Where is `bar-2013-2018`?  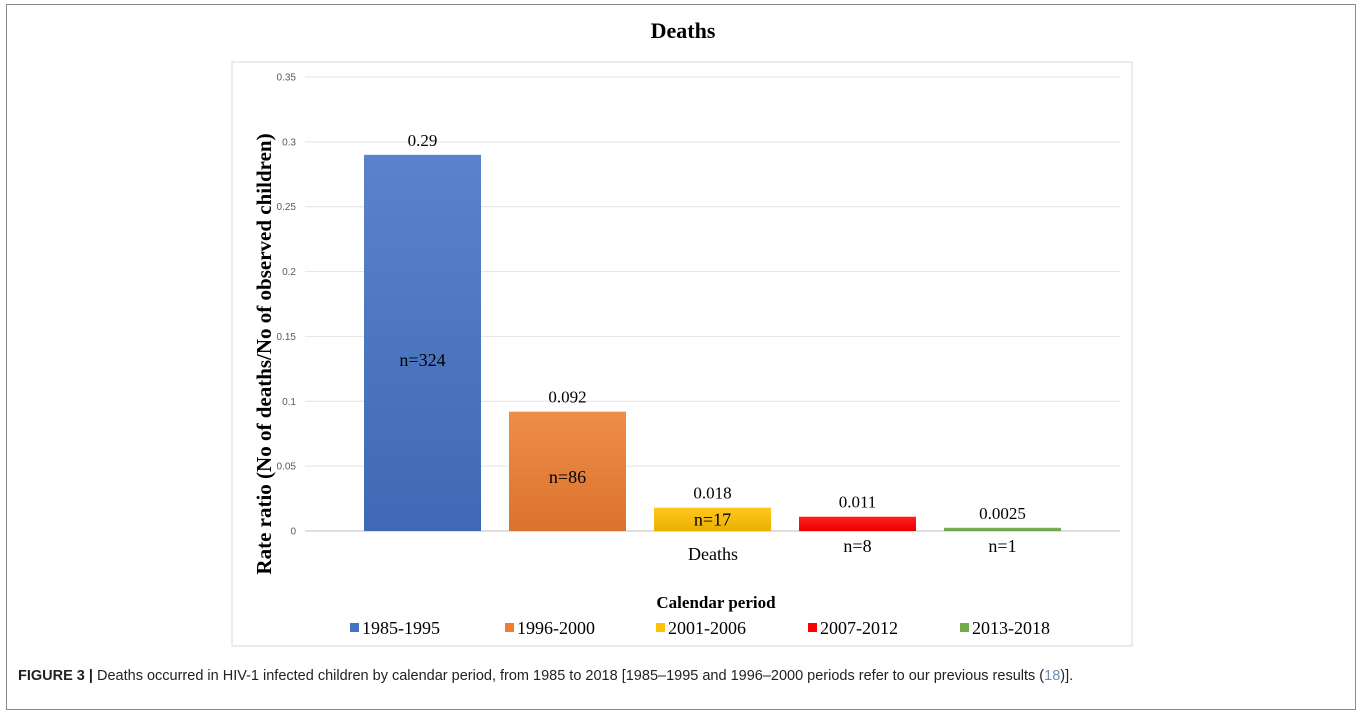
bar-2013-2018 is located at coordinates (1002, 529).